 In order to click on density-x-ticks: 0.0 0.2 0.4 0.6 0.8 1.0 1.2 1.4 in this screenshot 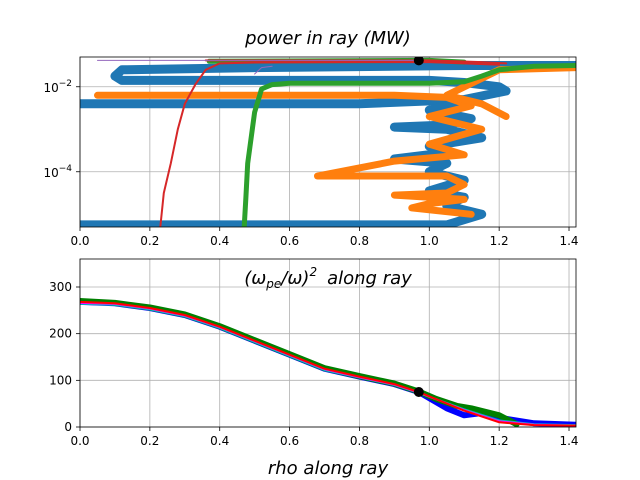, I will do `click(324, 437)`.